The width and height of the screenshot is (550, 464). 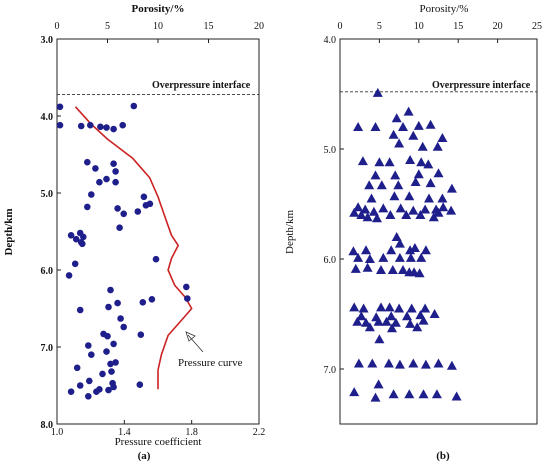 What do you see at coordinates (47, 425) in the screenshot?
I see `panel-a-y-tick-label: 8.0` at bounding box center [47, 425].